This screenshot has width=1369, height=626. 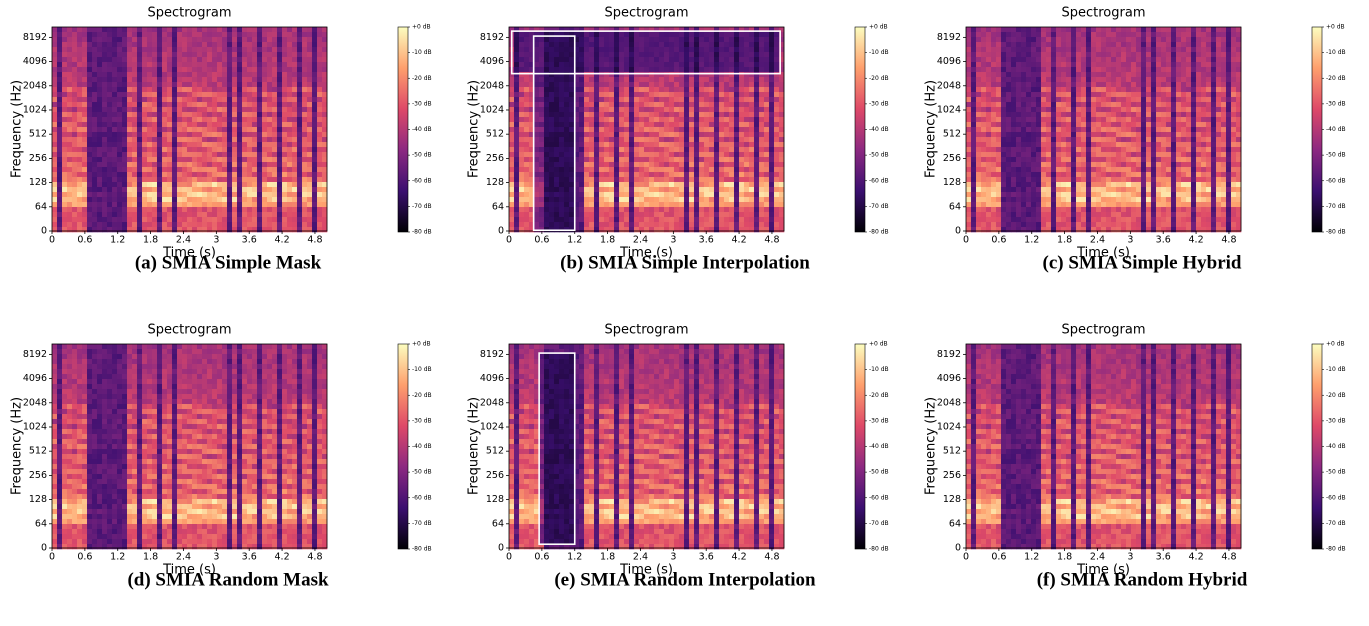 What do you see at coordinates (1104, 130) in the screenshot?
I see `spectrogram-image` at bounding box center [1104, 130].